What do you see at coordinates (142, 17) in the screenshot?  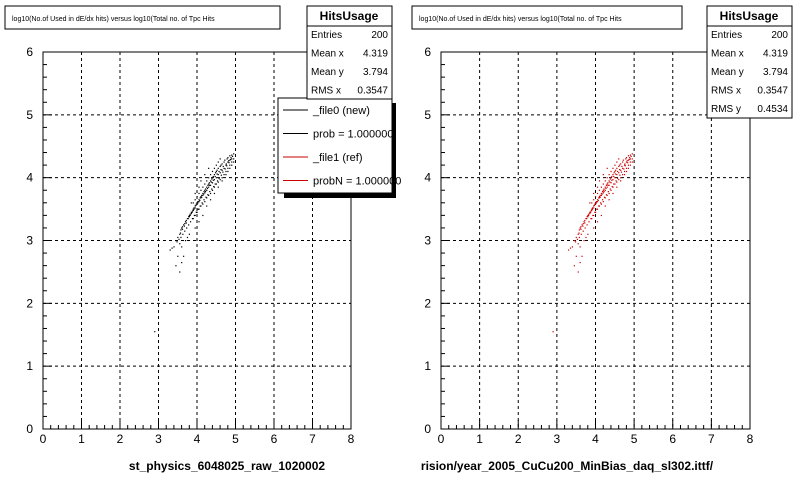 I see `left-title-box` at bounding box center [142, 17].